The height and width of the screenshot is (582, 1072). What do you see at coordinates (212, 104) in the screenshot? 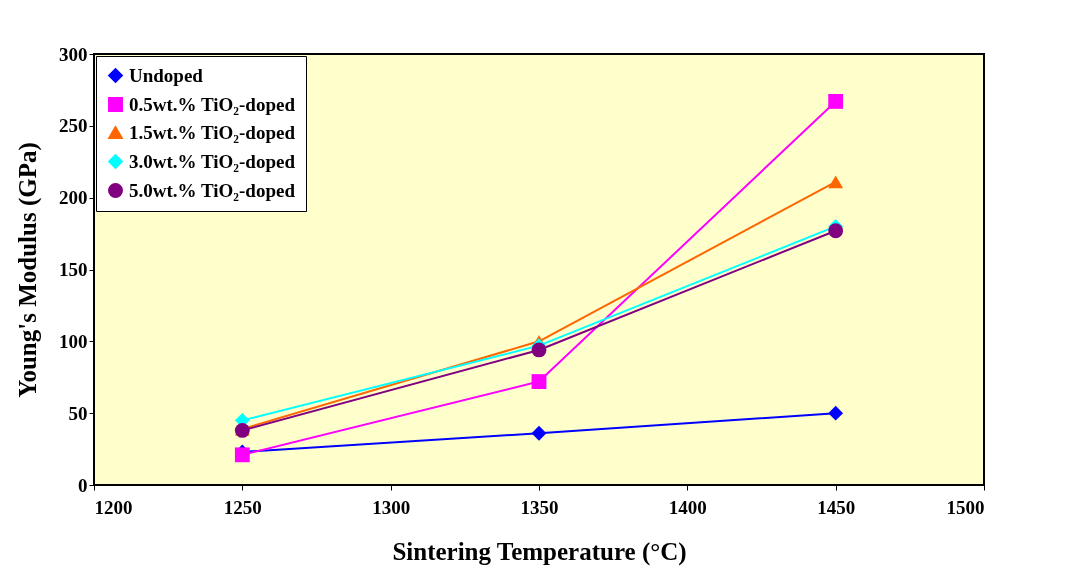
I see `legend-label: 0.5wt.% TiO₂-doped` at bounding box center [212, 104].